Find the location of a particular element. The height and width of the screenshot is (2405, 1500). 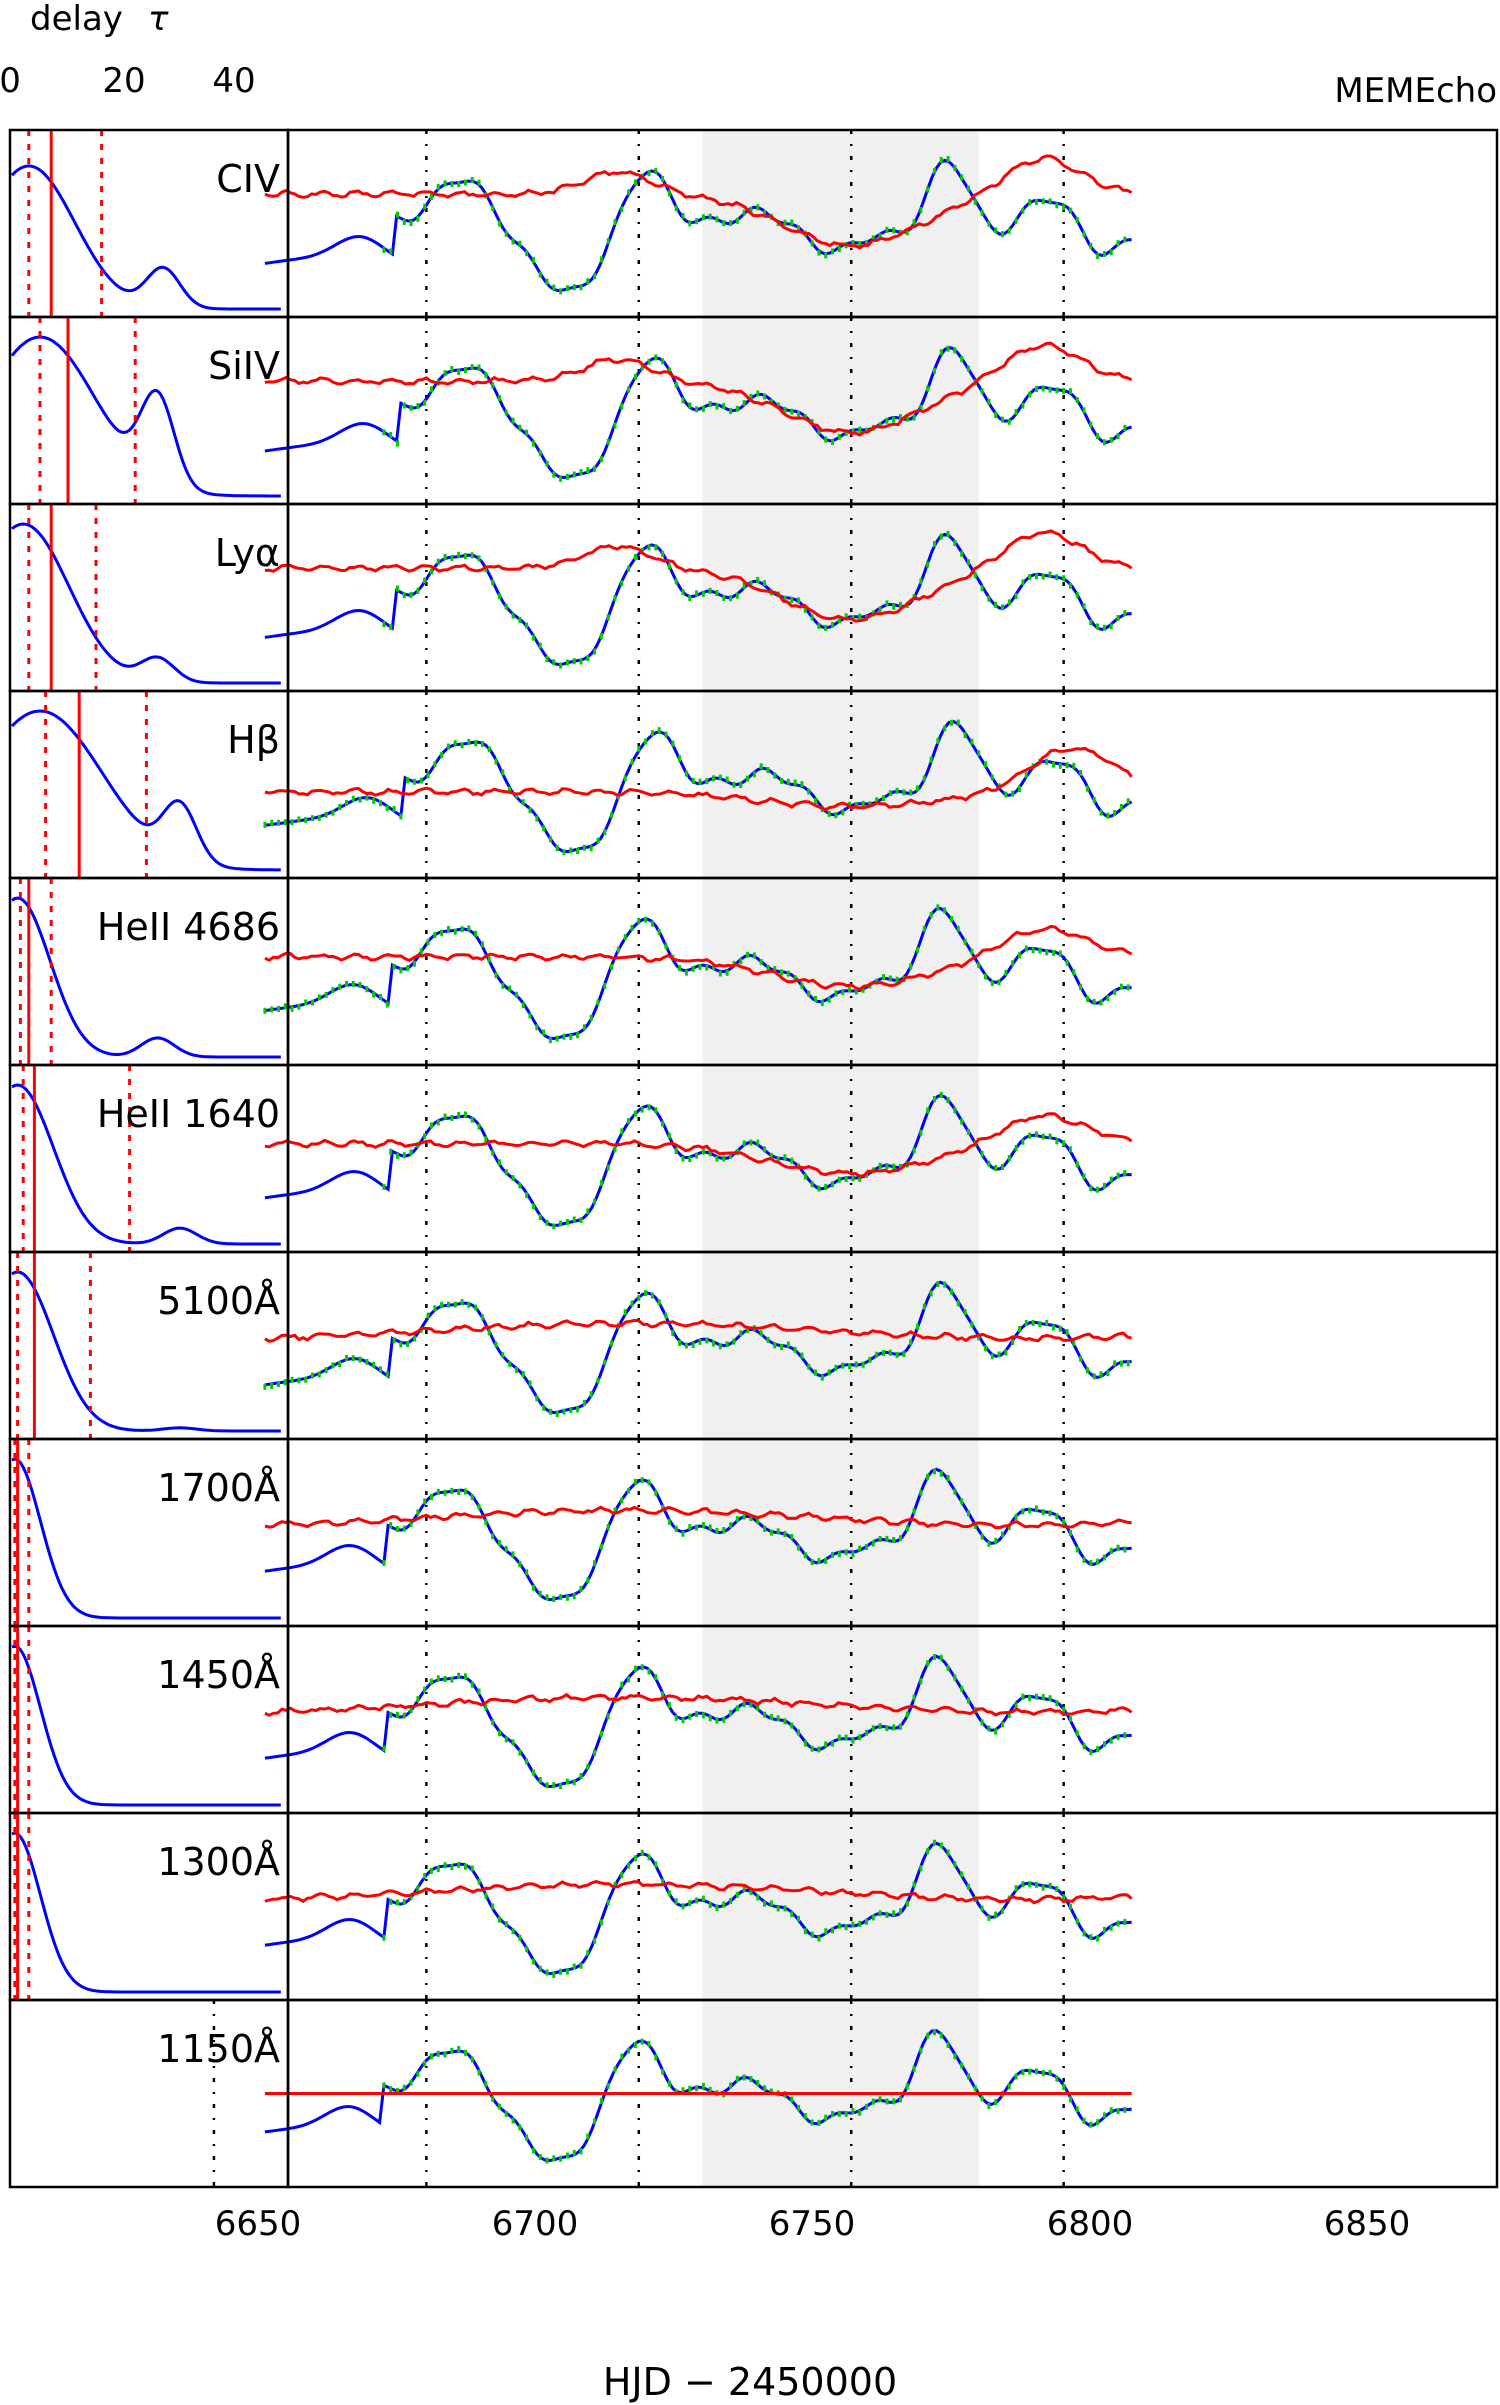

delay-axis-symbol: τ is located at coordinates (158, 19).